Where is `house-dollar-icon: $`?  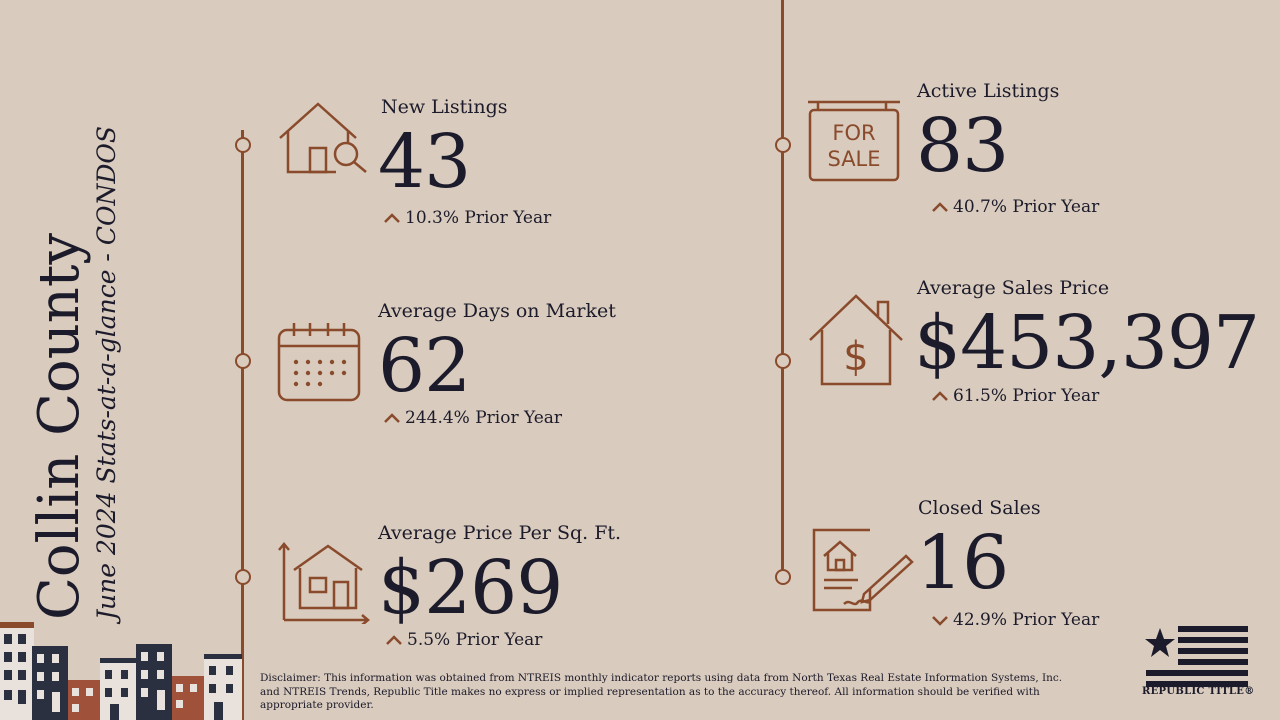
house-dollar-icon: $ is located at coordinates (856, 340).